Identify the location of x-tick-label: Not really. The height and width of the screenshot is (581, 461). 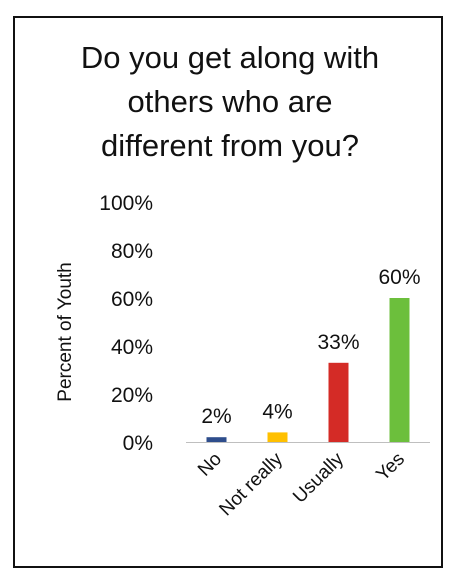
(251, 484).